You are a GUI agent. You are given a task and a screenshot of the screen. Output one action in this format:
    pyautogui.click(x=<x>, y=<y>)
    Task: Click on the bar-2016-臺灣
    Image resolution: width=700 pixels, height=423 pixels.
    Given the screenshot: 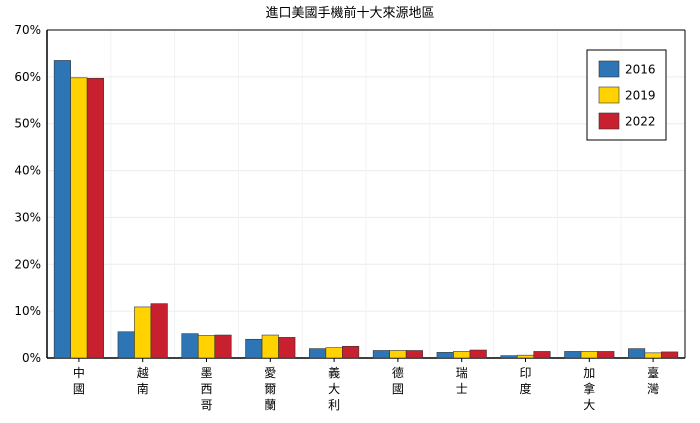 What is the action you would take?
    pyautogui.click(x=637, y=353)
    